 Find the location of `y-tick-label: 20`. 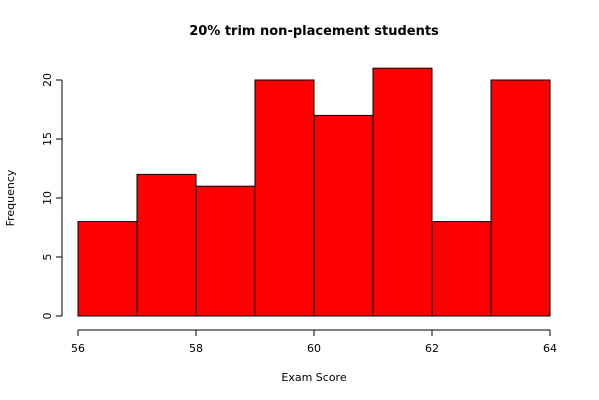

y-tick-label: 20 is located at coordinates (47, 80).